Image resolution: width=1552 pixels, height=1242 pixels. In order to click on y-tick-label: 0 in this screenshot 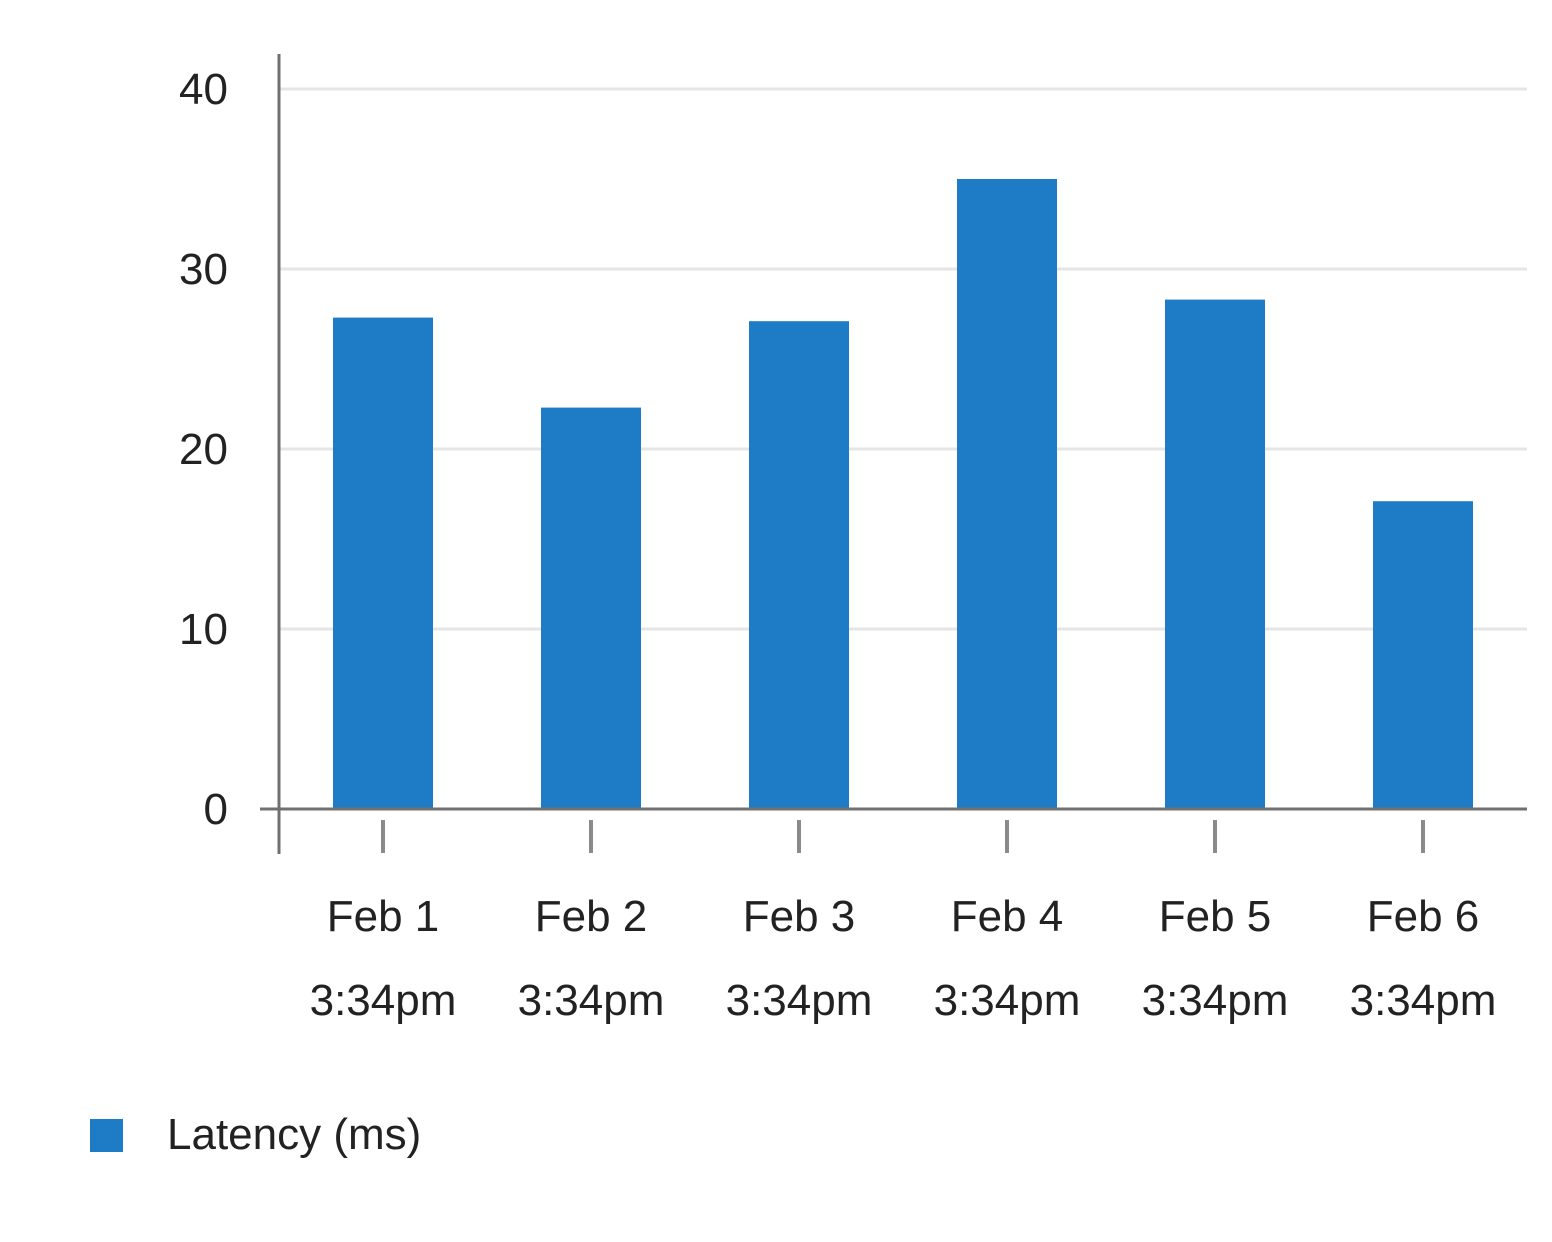, I will do `click(216, 809)`.